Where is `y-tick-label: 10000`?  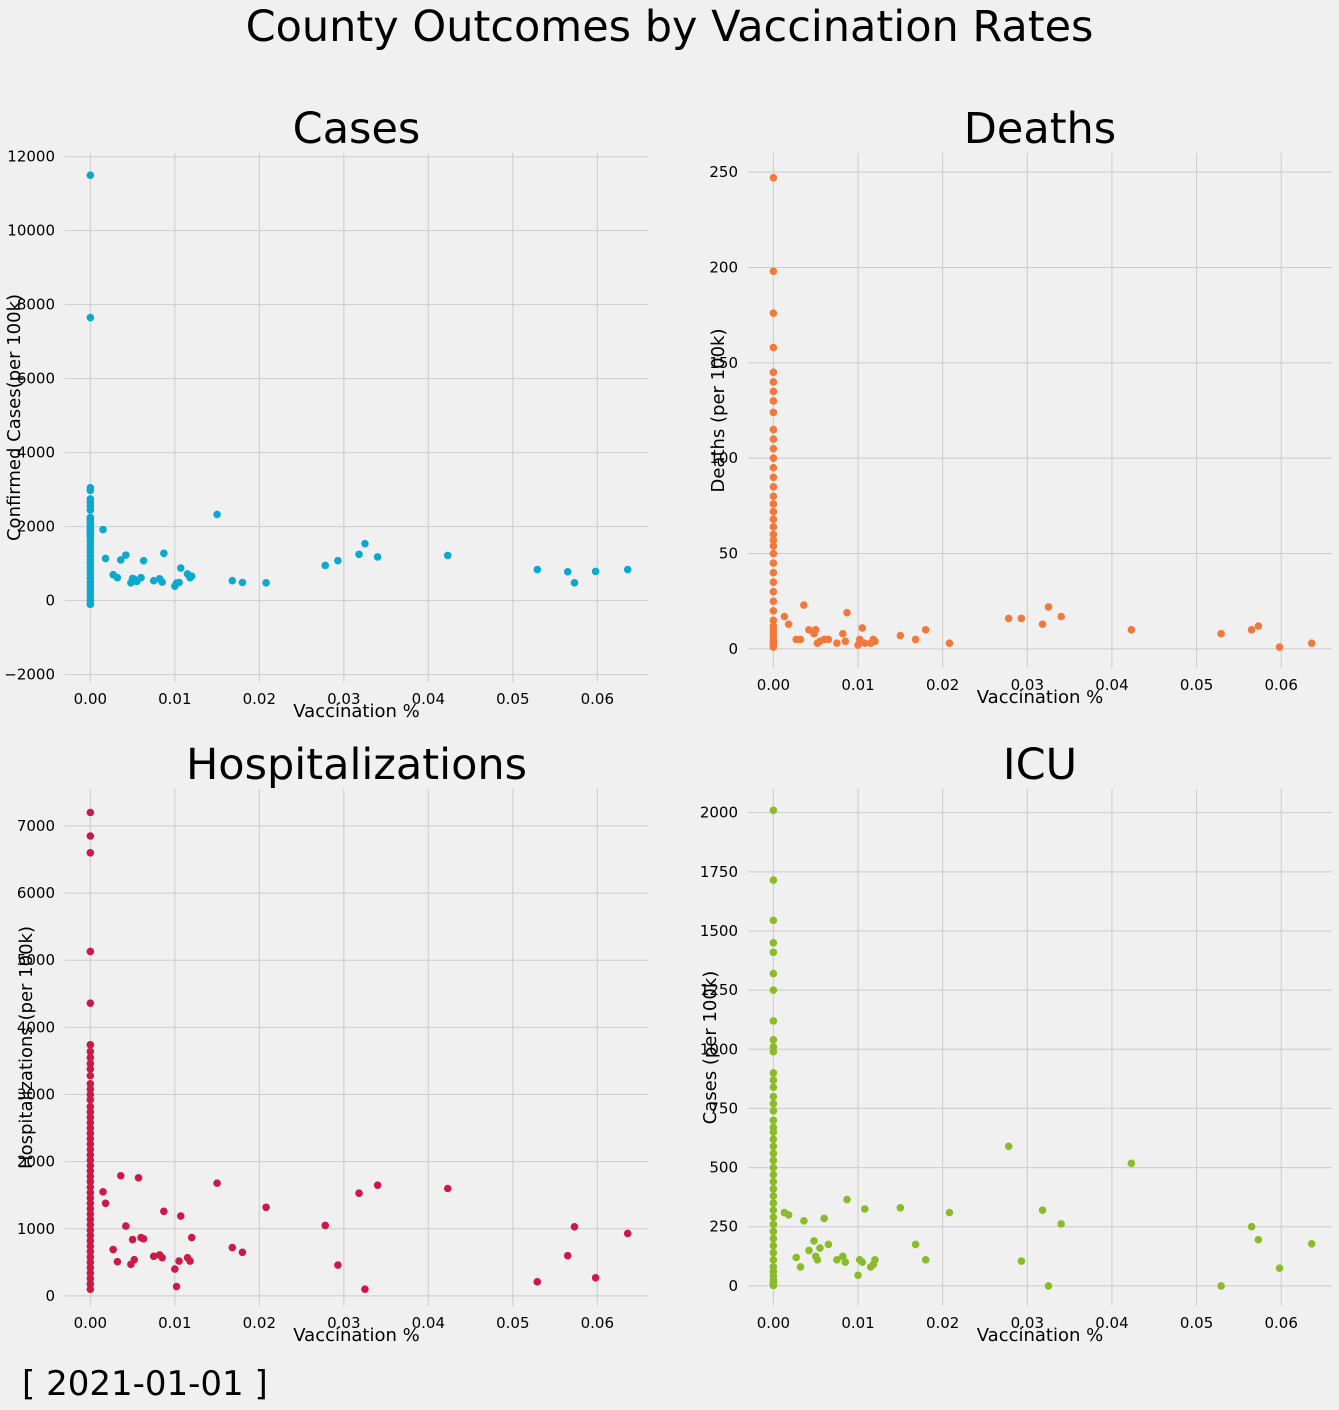 y-tick-label: 10000 is located at coordinates (31, 231).